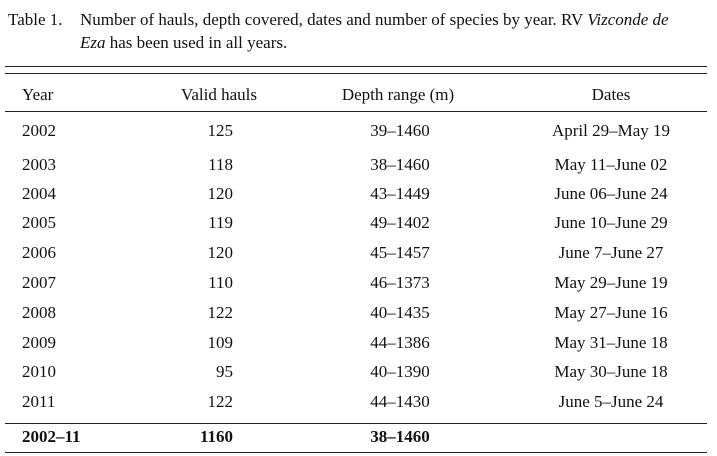 Image resolution: width=717 pixels, height=456 pixels. I want to click on column-header: Dates, so click(611, 94).